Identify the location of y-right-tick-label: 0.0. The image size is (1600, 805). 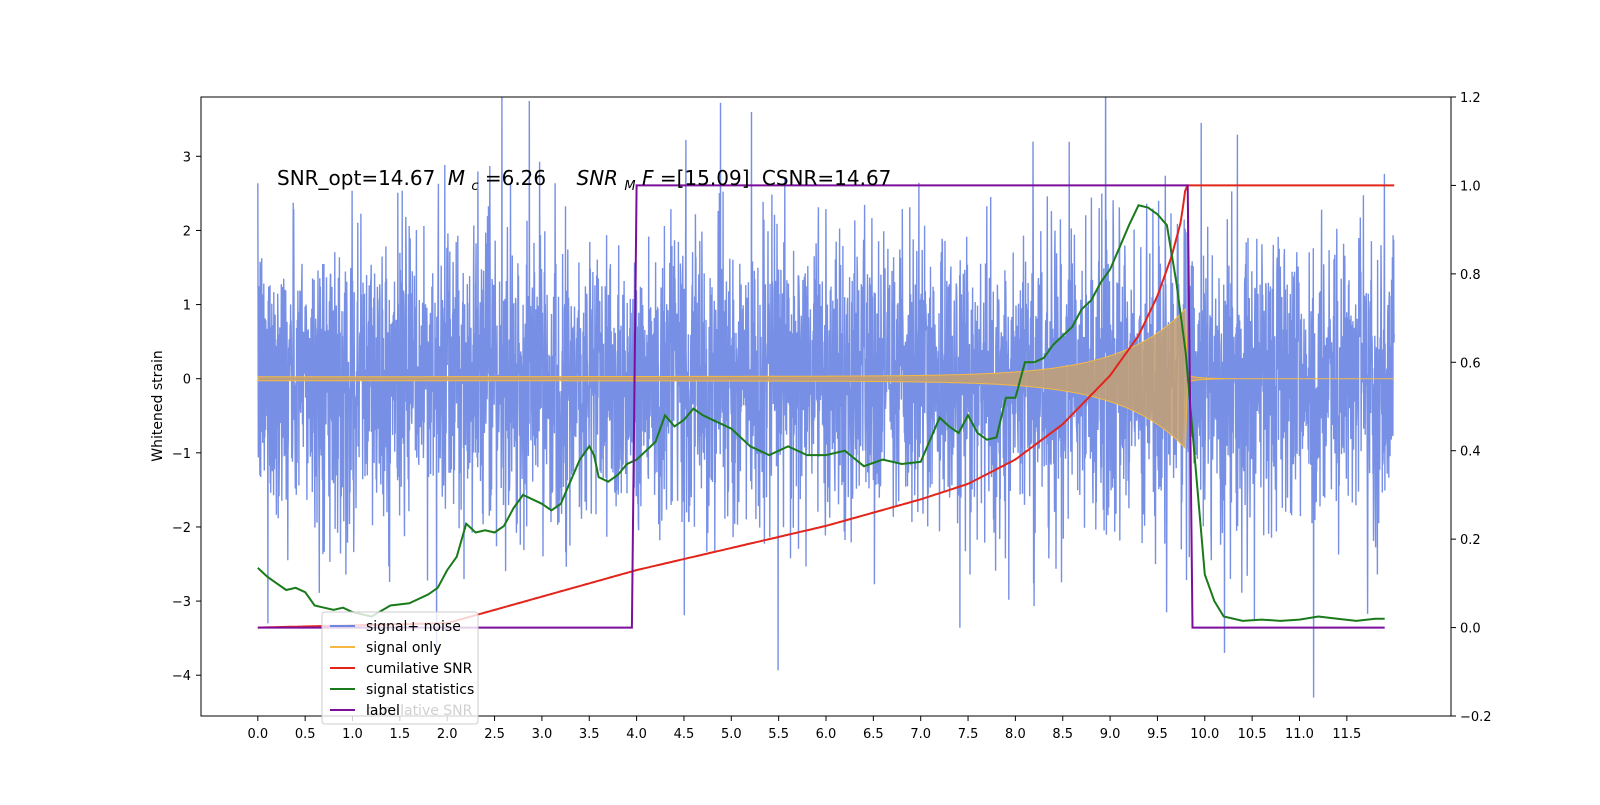
(1470, 629).